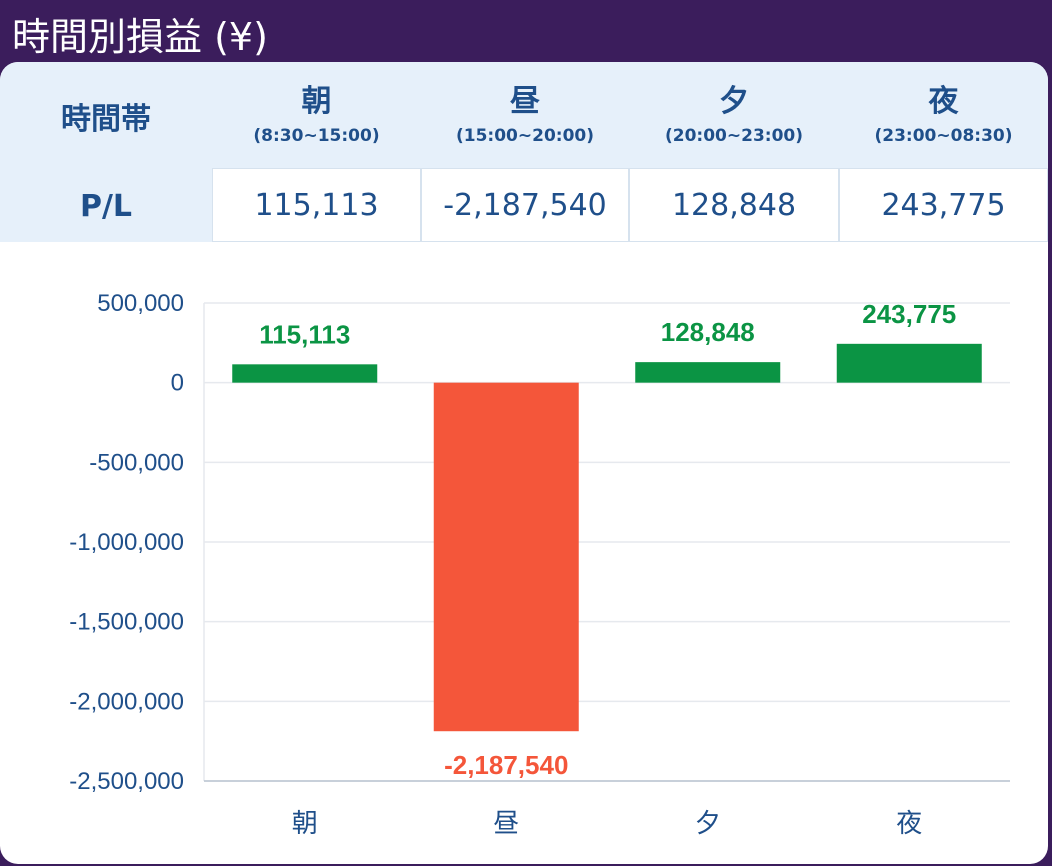 The width and height of the screenshot is (1052, 866). Describe the element at coordinates (126, 542) in the screenshot. I see `y-tick-label: -1,000,000` at that location.